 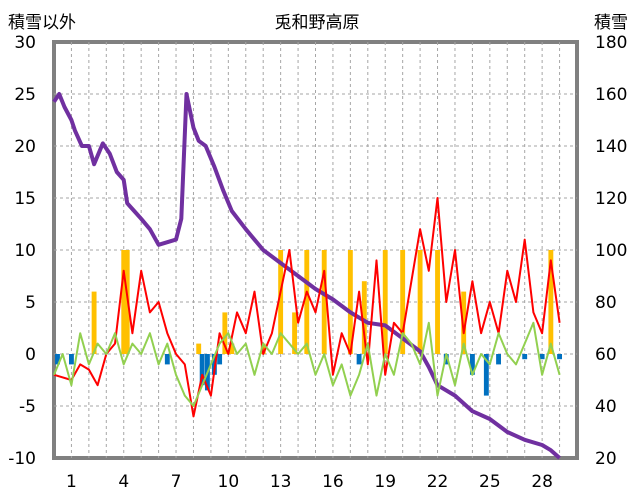 What do you see at coordinates (25, 251) in the screenshot?
I see `y-tick-left: 10` at bounding box center [25, 251].